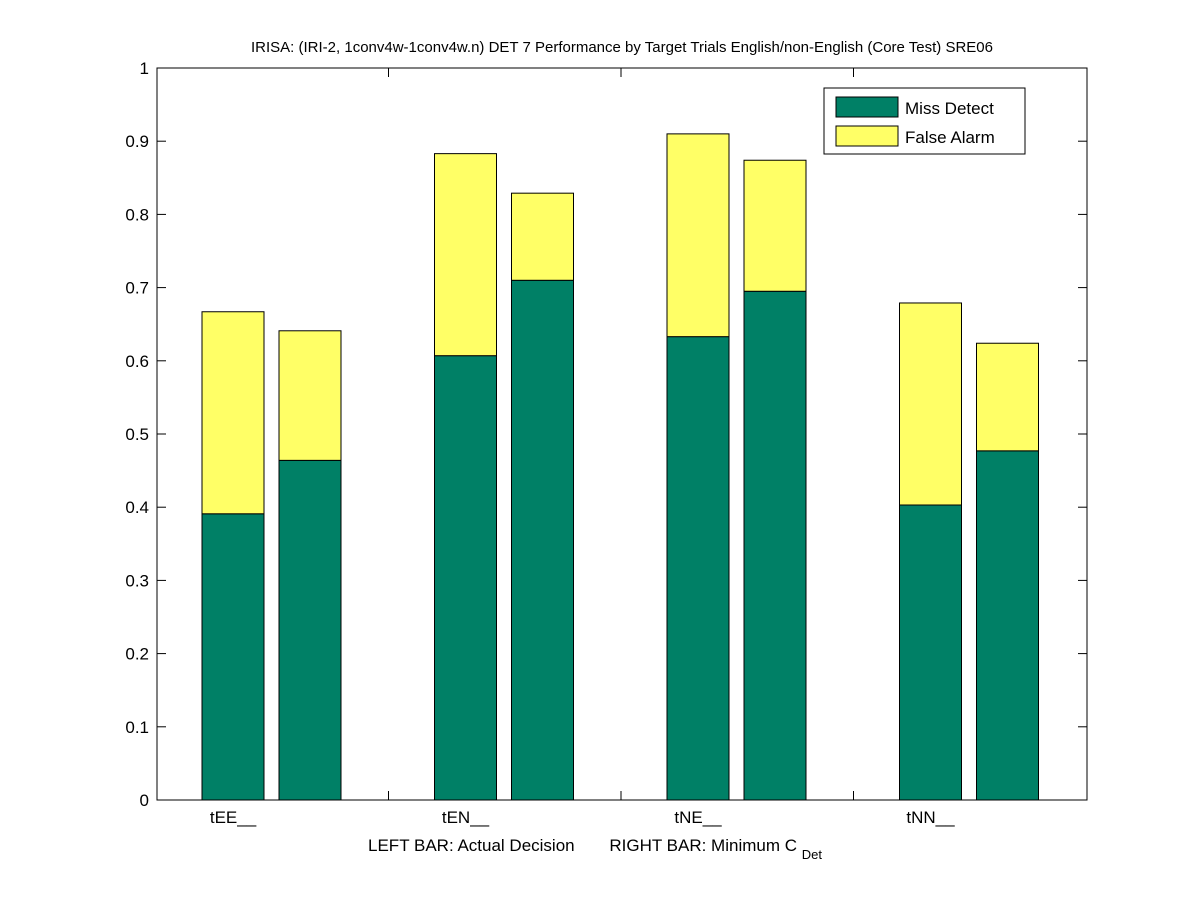  Describe the element at coordinates (233, 413) in the screenshot. I see `bar-false-alarm-tEE-left` at that location.